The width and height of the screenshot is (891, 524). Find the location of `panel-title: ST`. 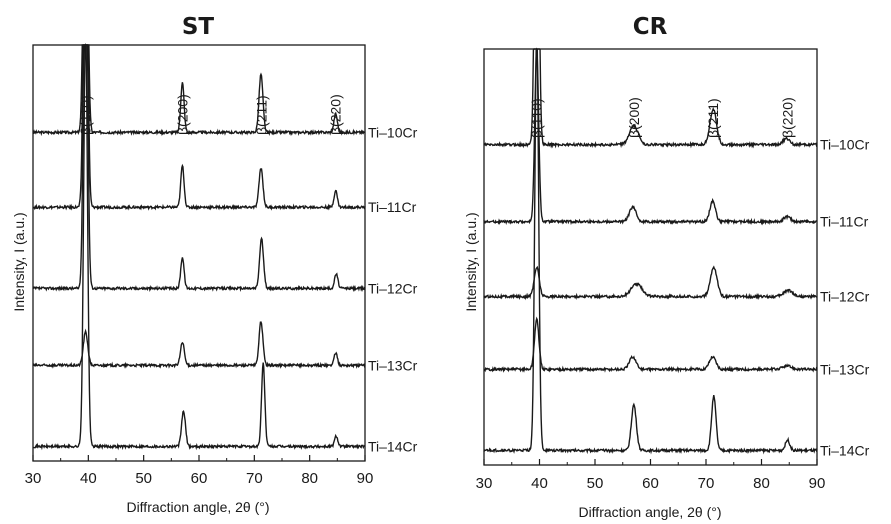

panel-title: ST is located at coordinates (198, 27).